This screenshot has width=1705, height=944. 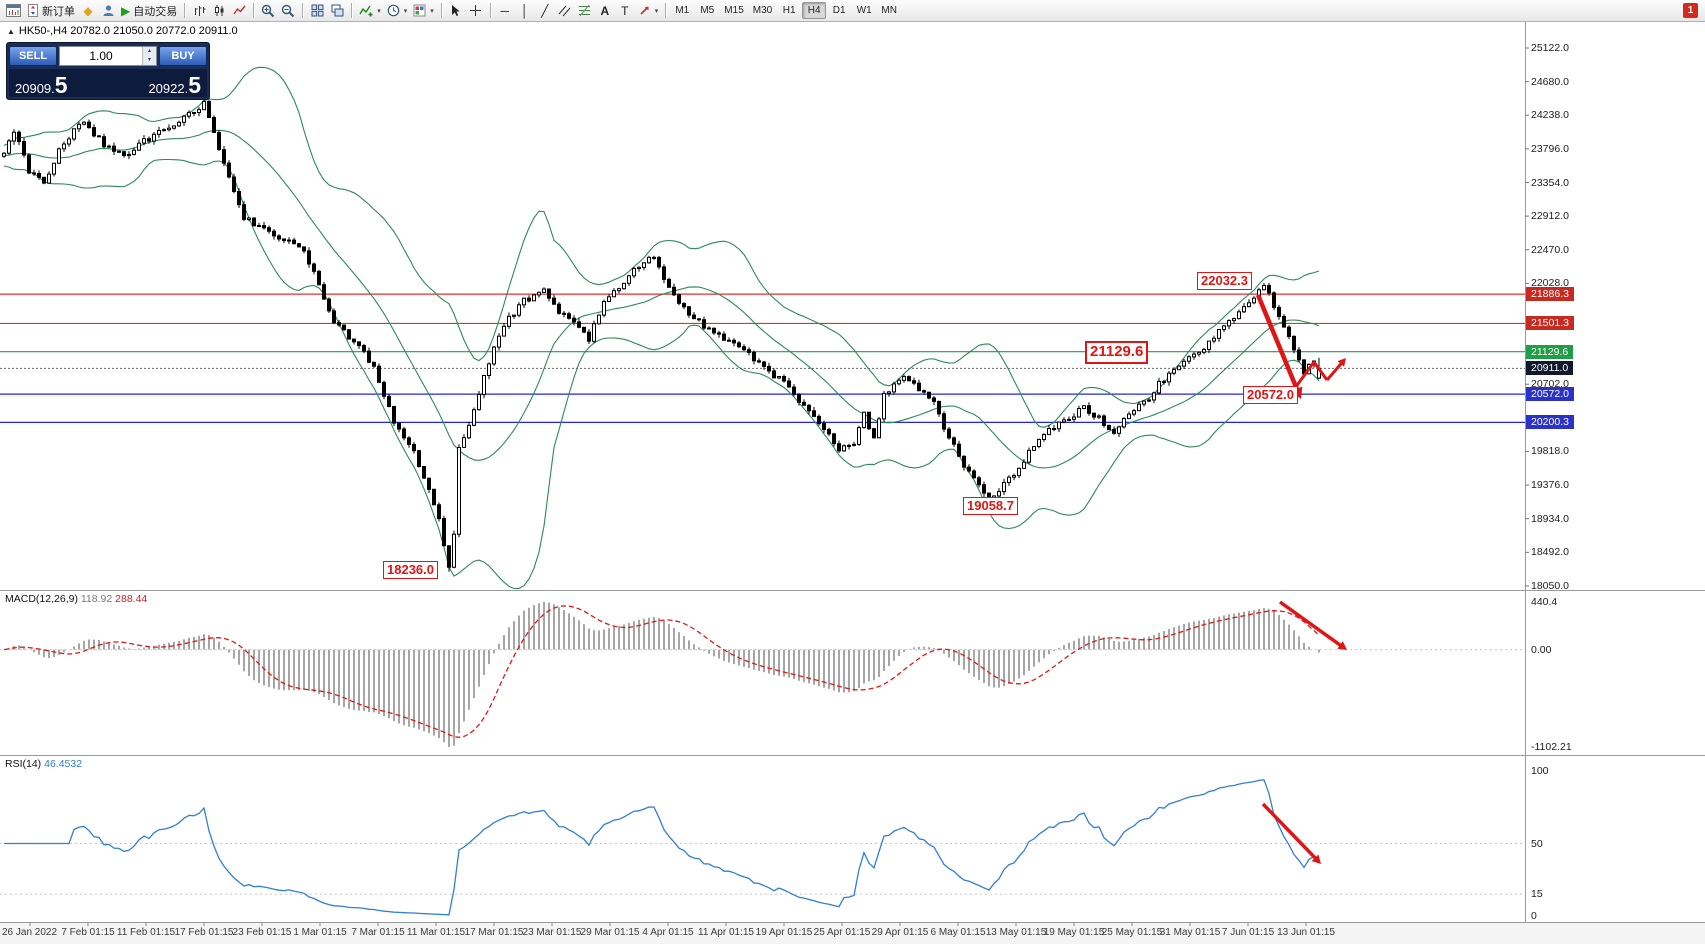 What do you see at coordinates (682, 10) in the screenshot?
I see `timeframe-button-m1: M1` at bounding box center [682, 10].